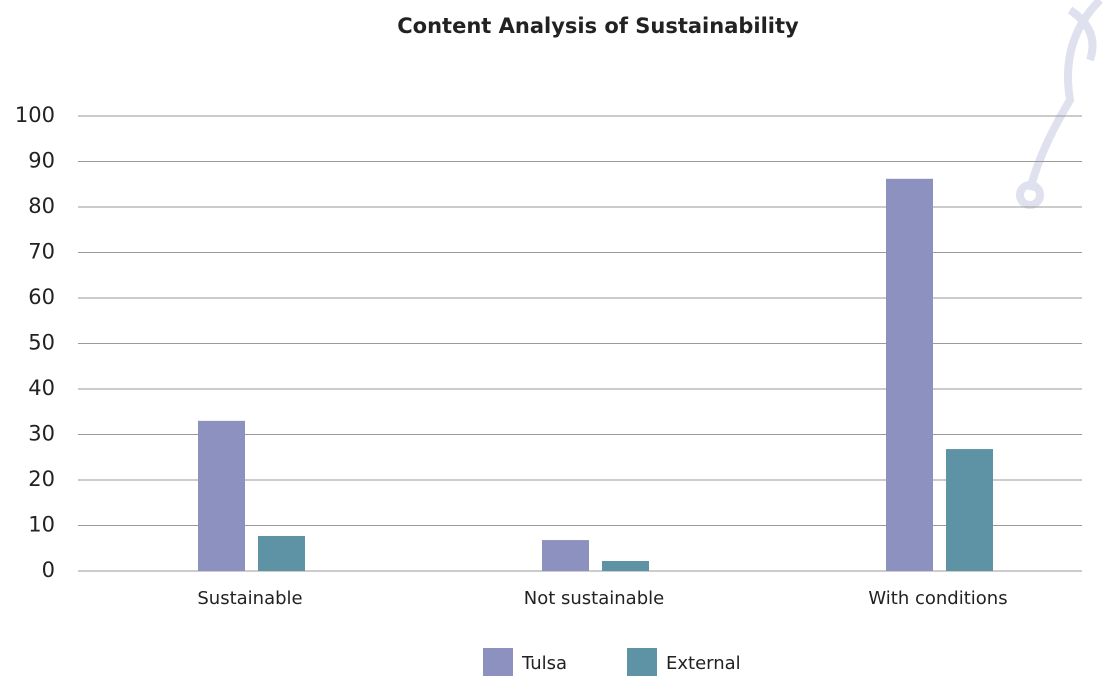 The width and height of the screenshot is (1110, 681). Describe the element at coordinates (937, 598) in the screenshot. I see `x-tick-label: With conditions` at that location.